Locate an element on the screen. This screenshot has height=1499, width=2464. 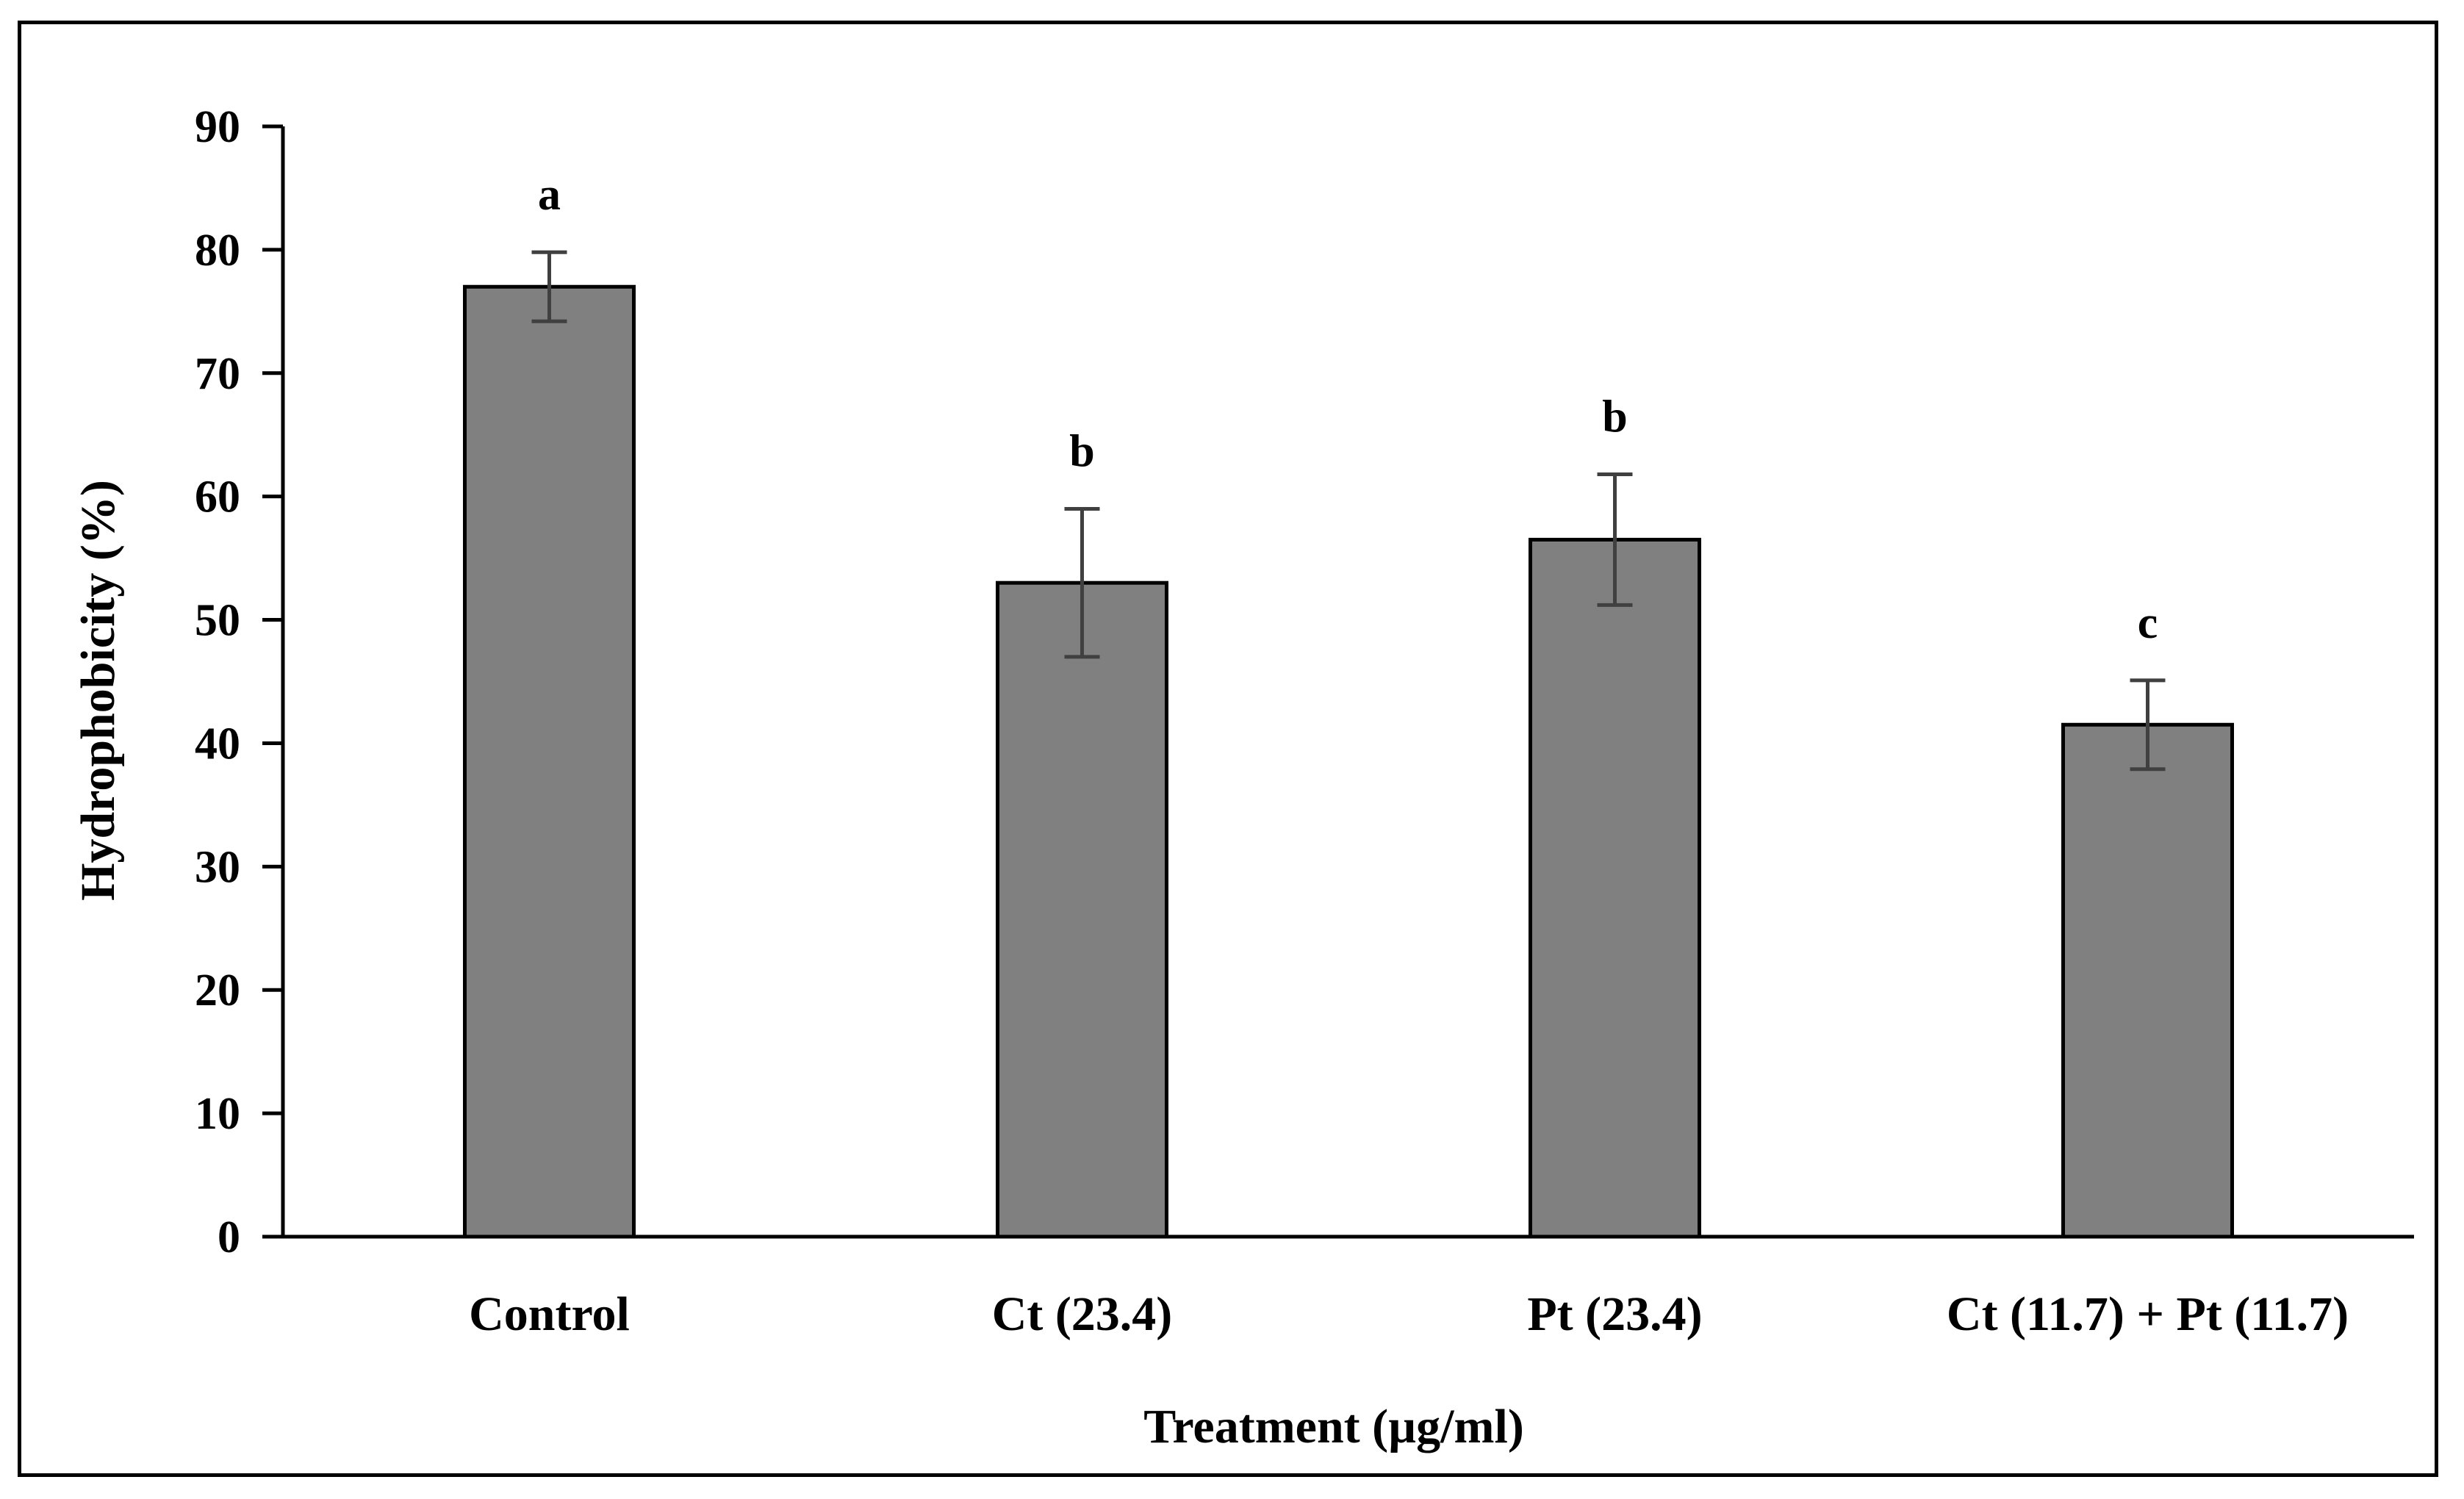
x-tick-label: Ct (23.4) is located at coordinates (1082, 1314).